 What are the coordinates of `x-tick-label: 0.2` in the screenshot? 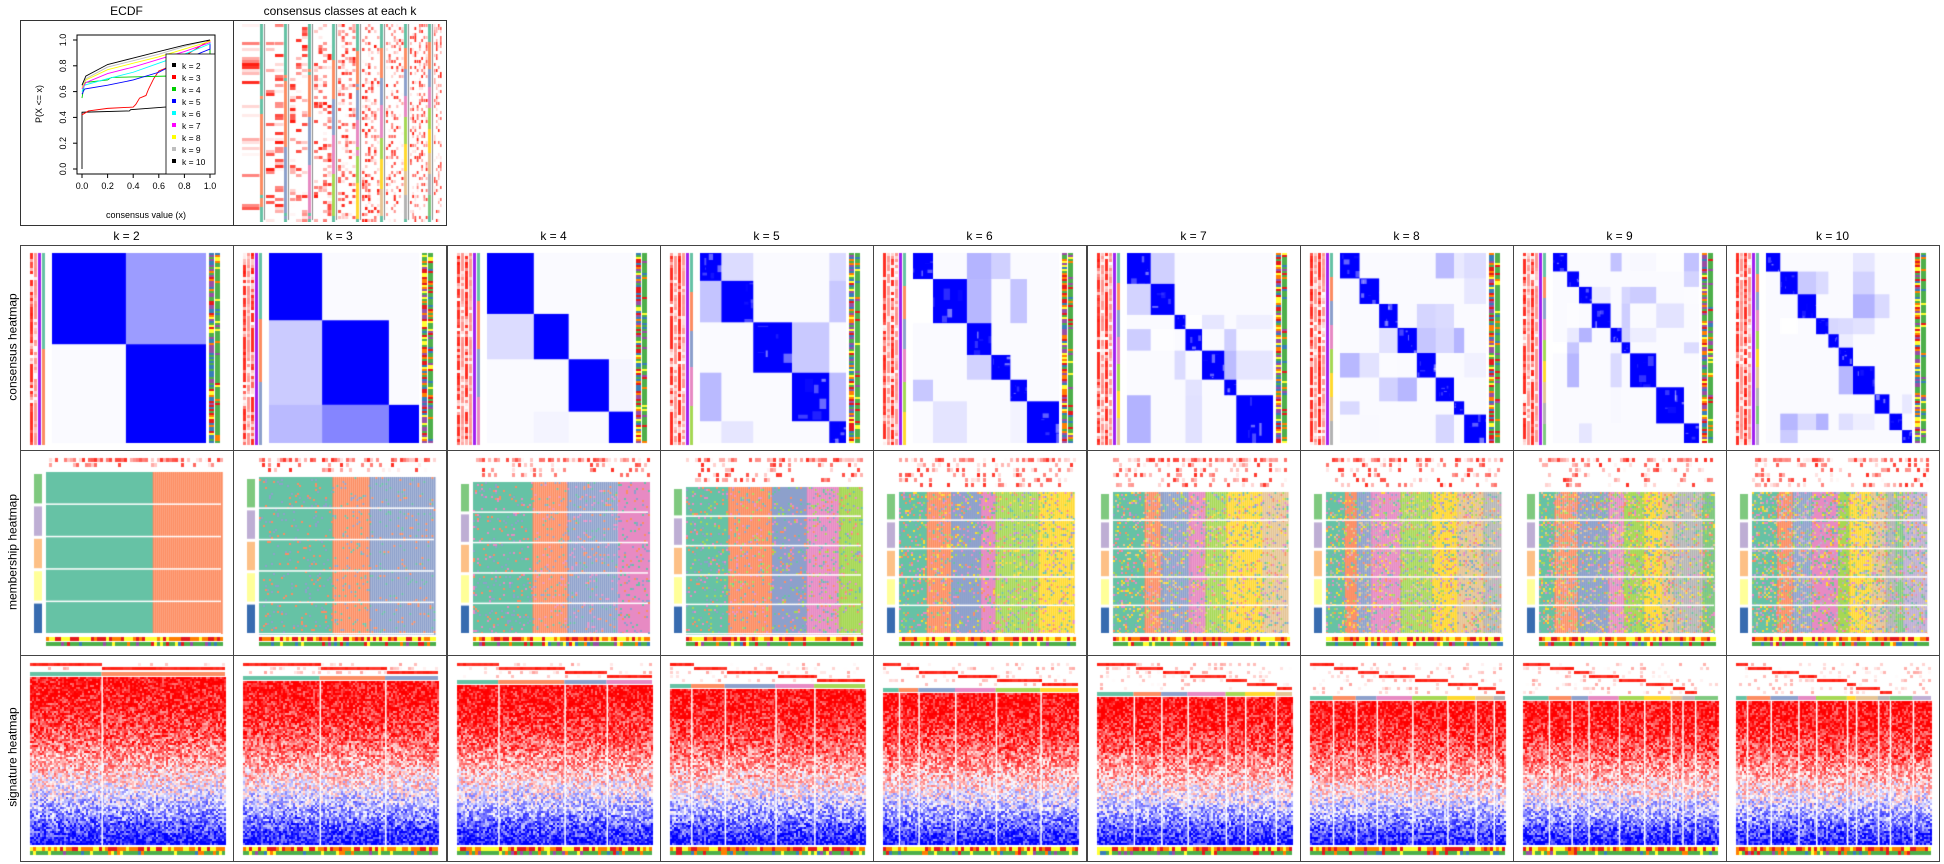 It's located at (107, 186).